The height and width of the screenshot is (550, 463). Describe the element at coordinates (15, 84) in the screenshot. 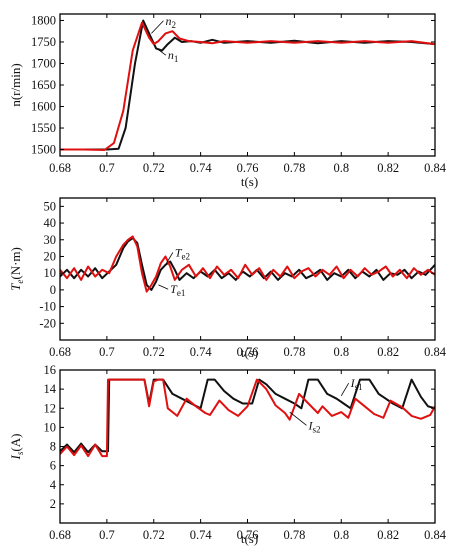

I see `y-axis-label: n(r/min)` at that location.